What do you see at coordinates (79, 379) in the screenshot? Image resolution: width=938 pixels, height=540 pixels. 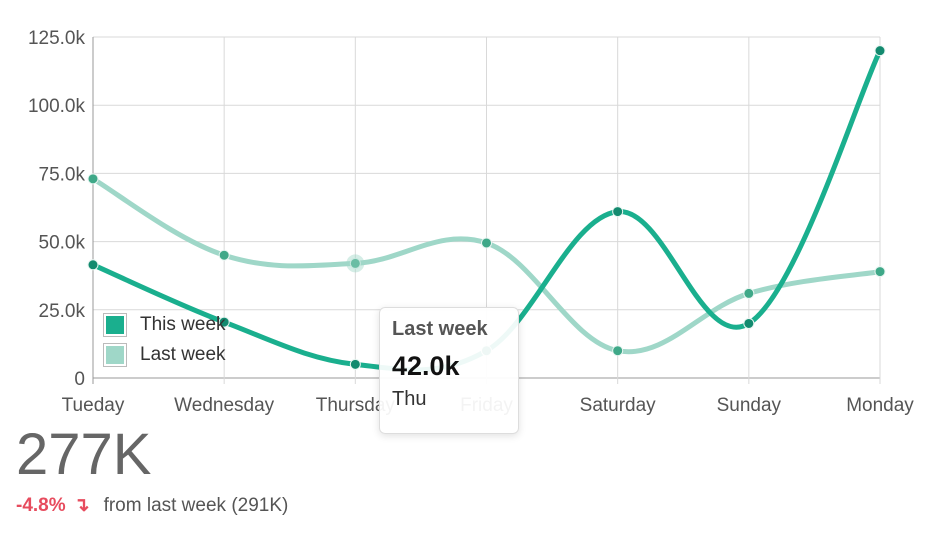 I see `y-tick-label: 0` at bounding box center [79, 379].